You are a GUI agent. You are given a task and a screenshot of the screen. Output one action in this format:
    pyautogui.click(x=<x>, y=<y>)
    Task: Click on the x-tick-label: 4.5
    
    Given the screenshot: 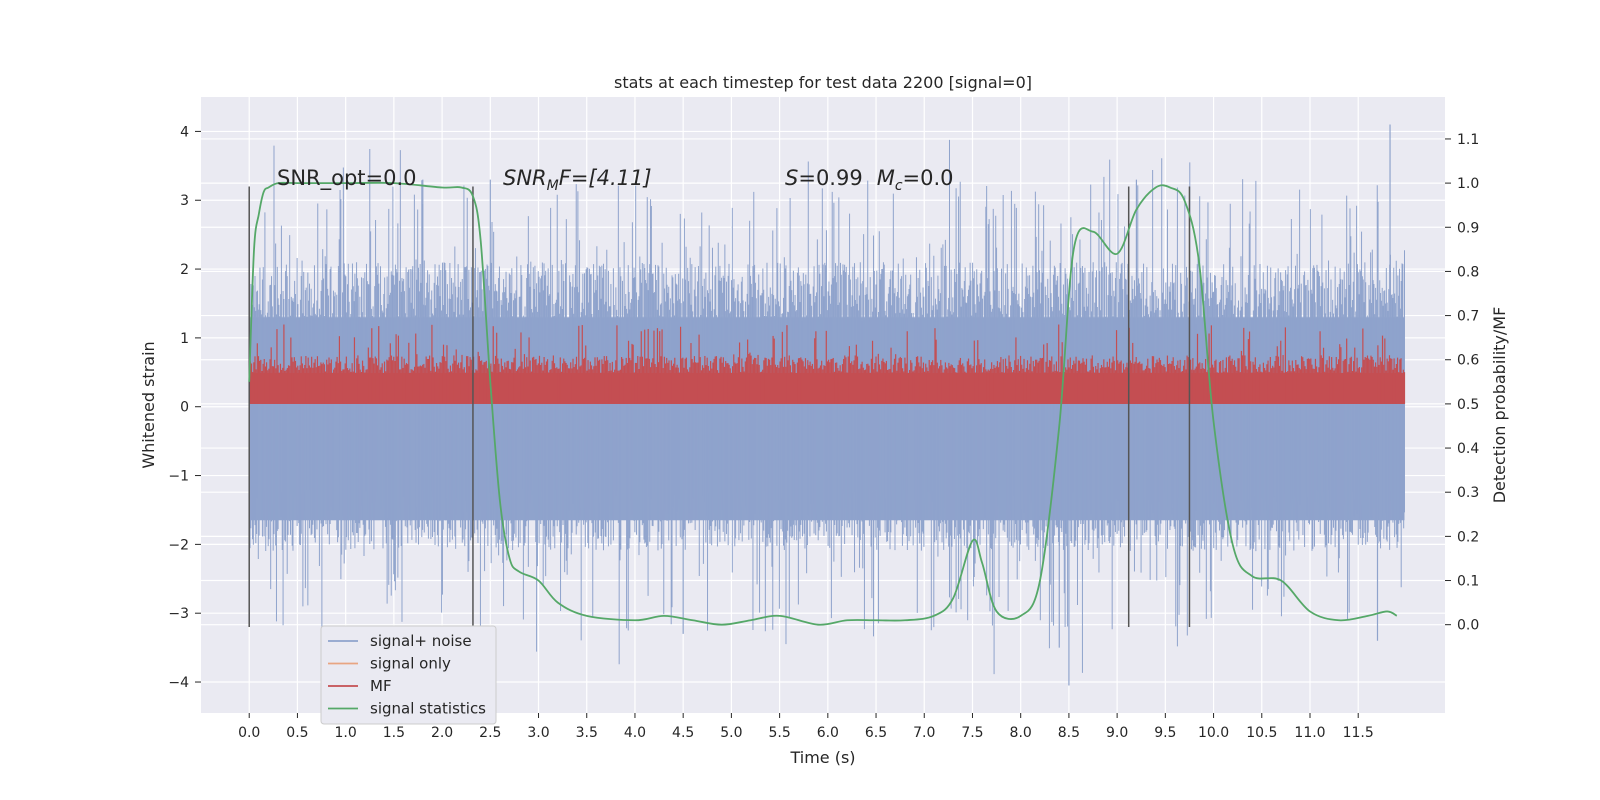 What is the action you would take?
    pyautogui.click(x=683, y=733)
    